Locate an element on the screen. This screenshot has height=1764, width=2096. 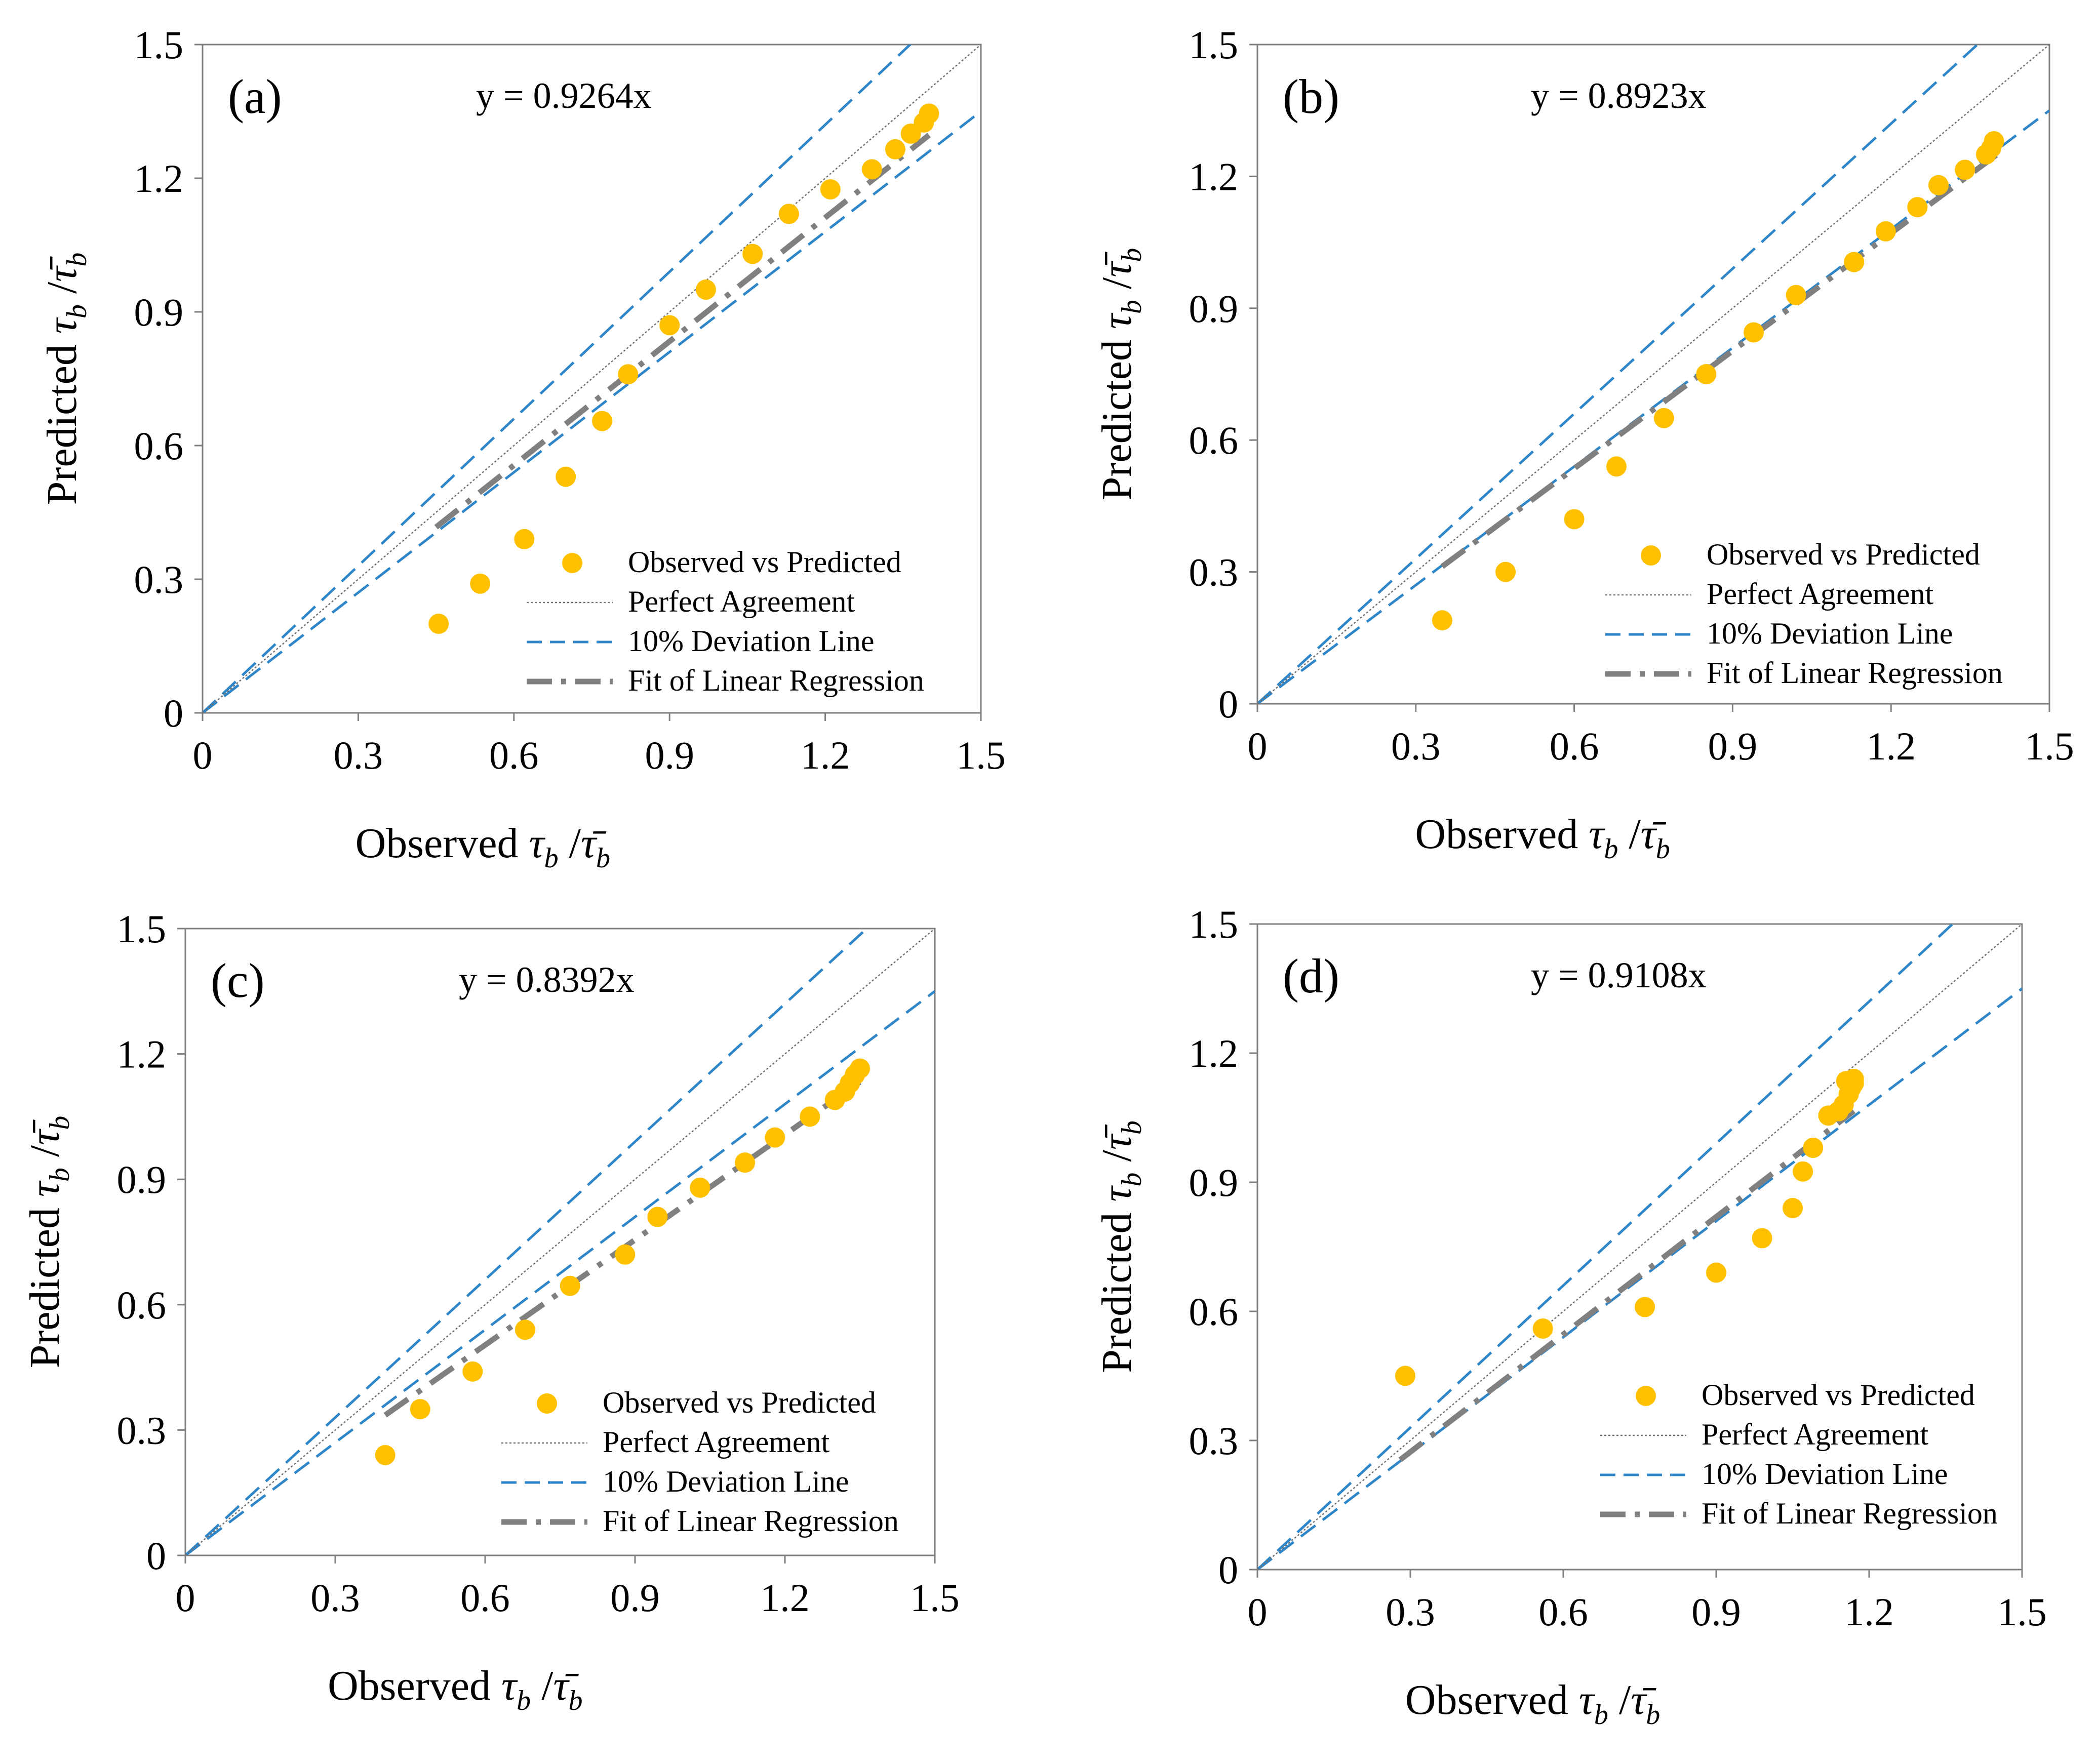
panel-label: (d) is located at coordinates (1311, 976).